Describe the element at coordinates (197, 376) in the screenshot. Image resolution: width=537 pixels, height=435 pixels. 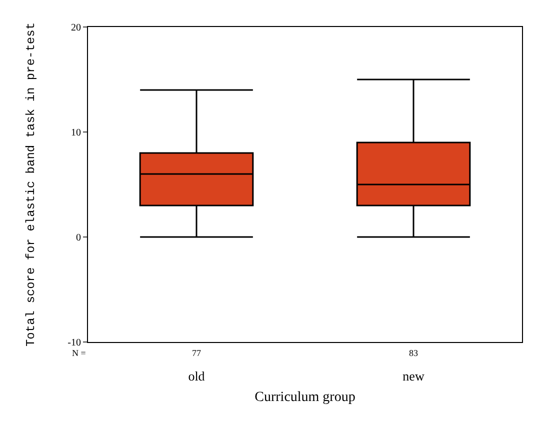
I see `x-tick-label: old` at that location.